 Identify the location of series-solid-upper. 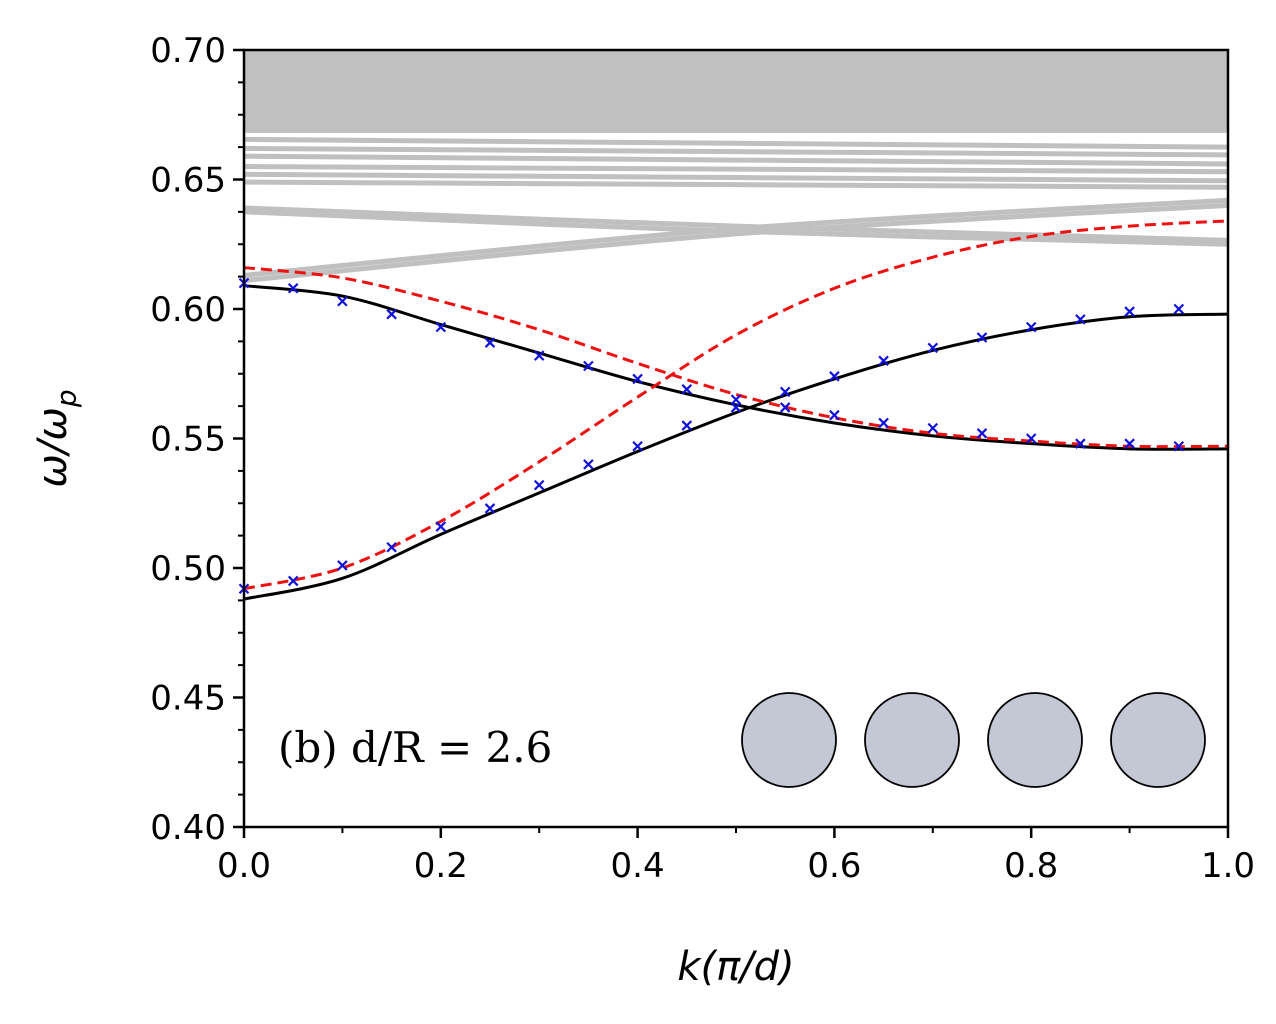
(736, 367).